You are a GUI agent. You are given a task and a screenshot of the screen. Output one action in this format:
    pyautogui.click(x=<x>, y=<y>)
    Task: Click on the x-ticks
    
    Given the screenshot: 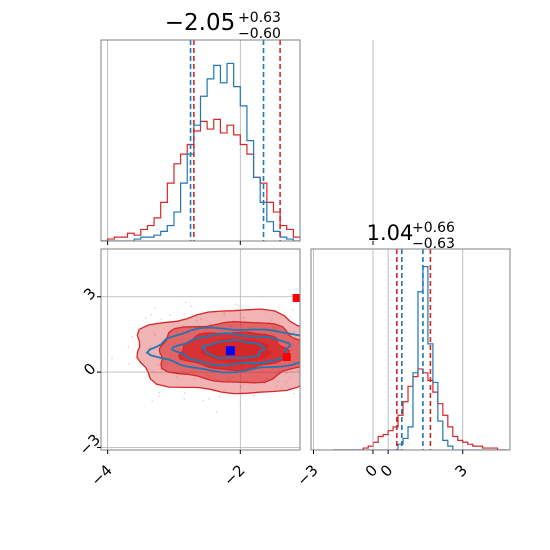 What is the action you would take?
    pyautogui.click(x=240, y=243)
    